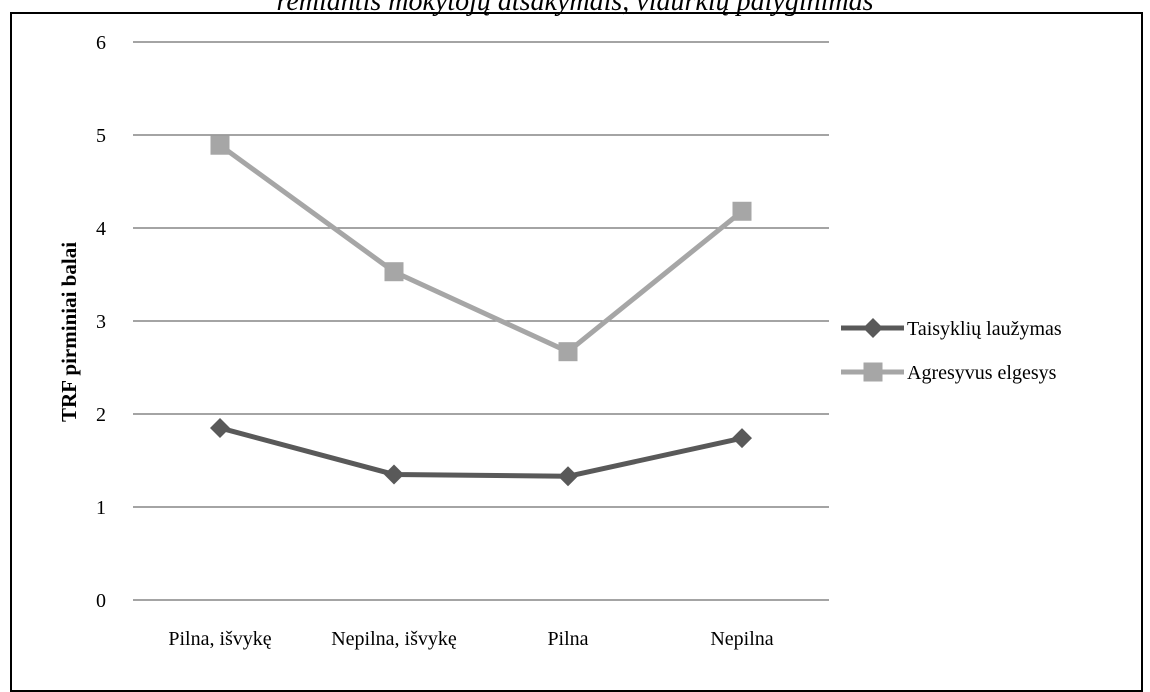 Image resolution: width=1150 pixels, height=692 pixels. I want to click on legend-label: Taisyklių laužymas, so click(984, 329).